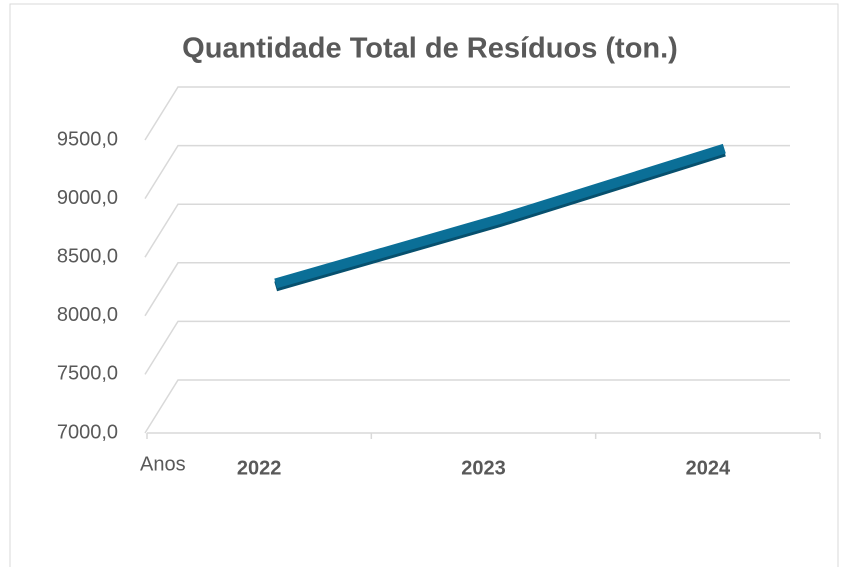 The height and width of the screenshot is (567, 842). What do you see at coordinates (259, 468) in the screenshot?
I see `x-tick-label: 2022` at bounding box center [259, 468].